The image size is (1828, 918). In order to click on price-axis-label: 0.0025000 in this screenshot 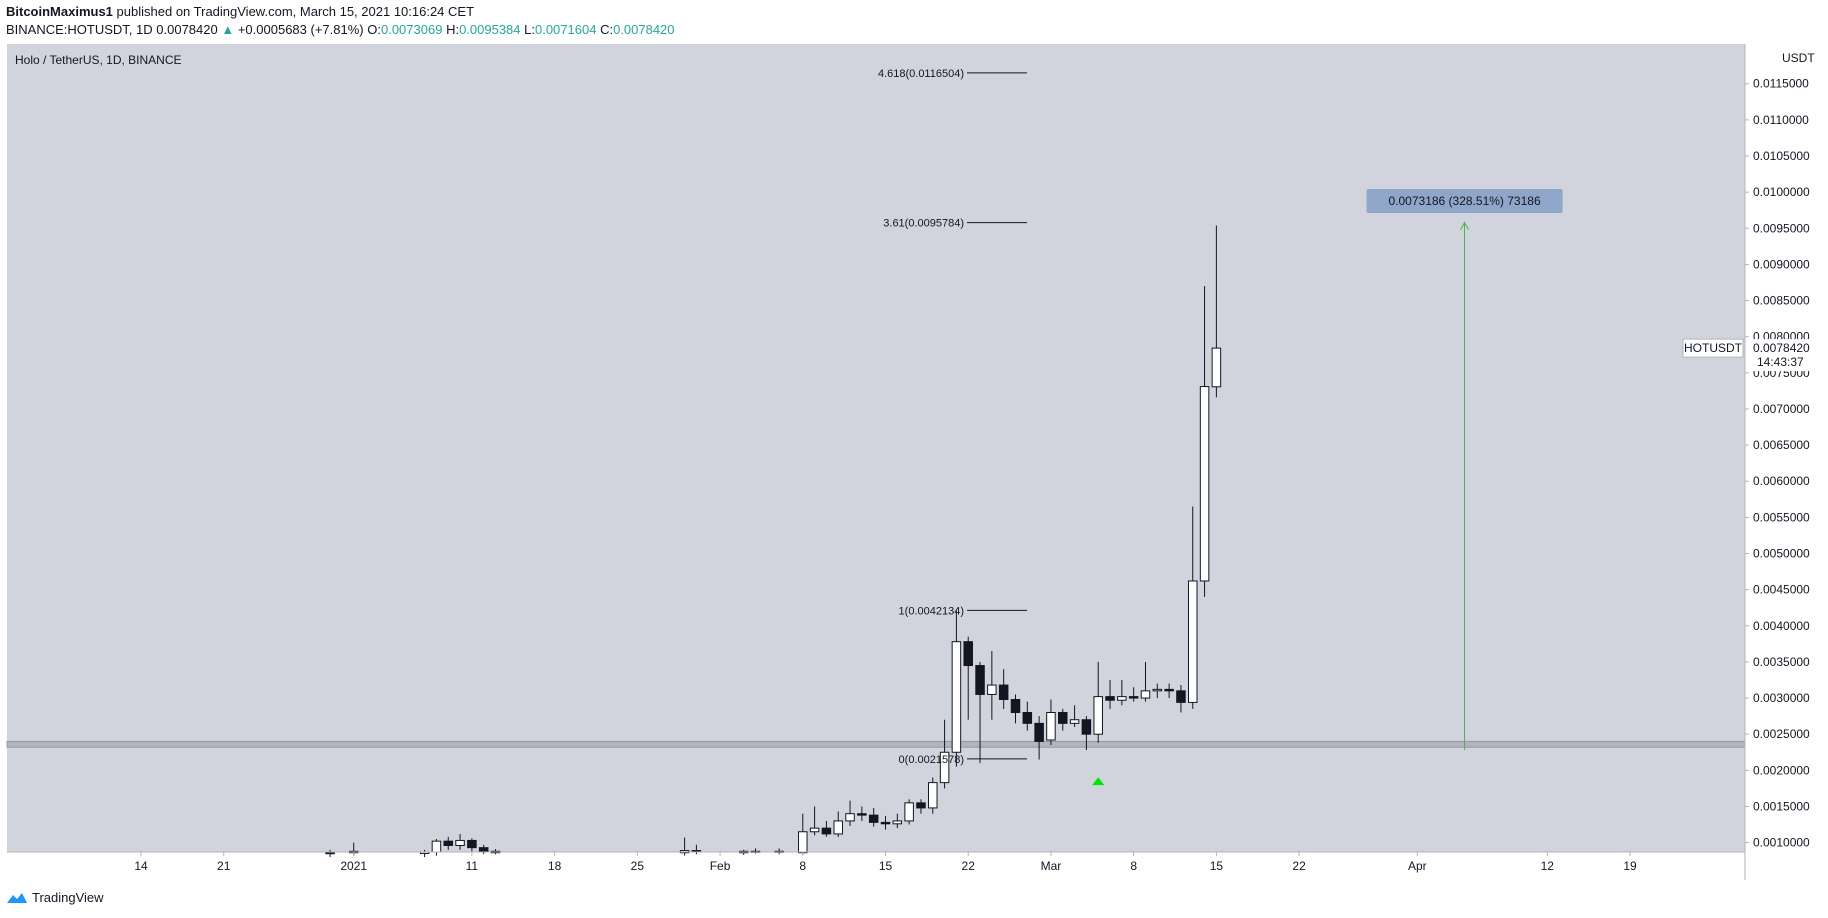, I will do `click(1781, 734)`.